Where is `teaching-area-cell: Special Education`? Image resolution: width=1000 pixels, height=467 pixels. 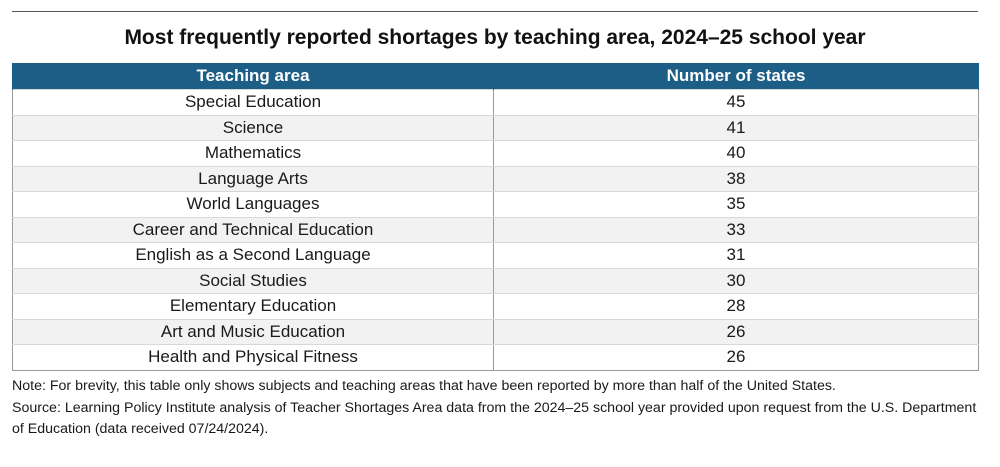
teaching-area-cell: Special Education is located at coordinates (253, 102).